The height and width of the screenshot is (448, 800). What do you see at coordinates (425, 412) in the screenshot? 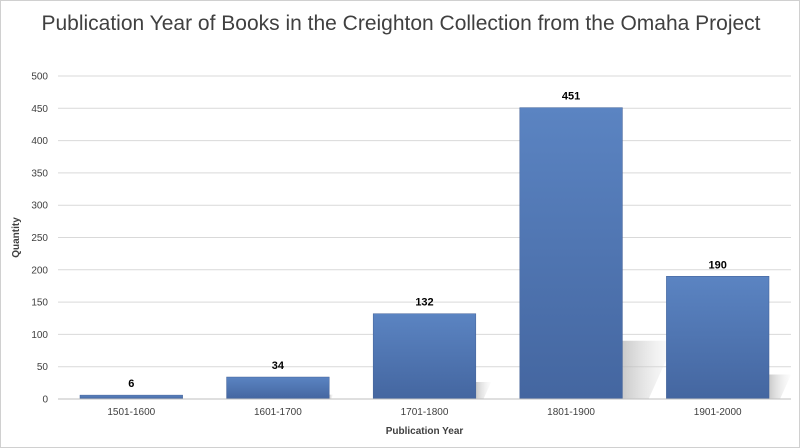
I see `x-tick-label: 1701-1800` at bounding box center [425, 412].